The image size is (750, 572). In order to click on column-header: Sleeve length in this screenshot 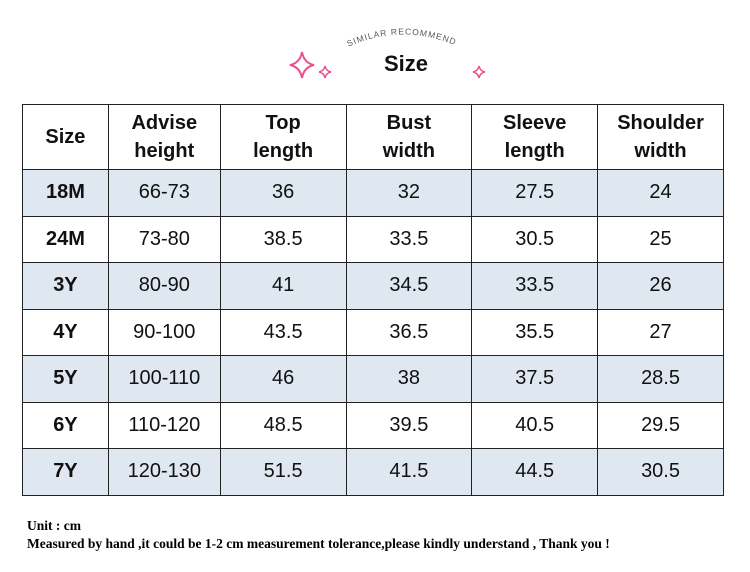, I will do `click(535, 137)`.